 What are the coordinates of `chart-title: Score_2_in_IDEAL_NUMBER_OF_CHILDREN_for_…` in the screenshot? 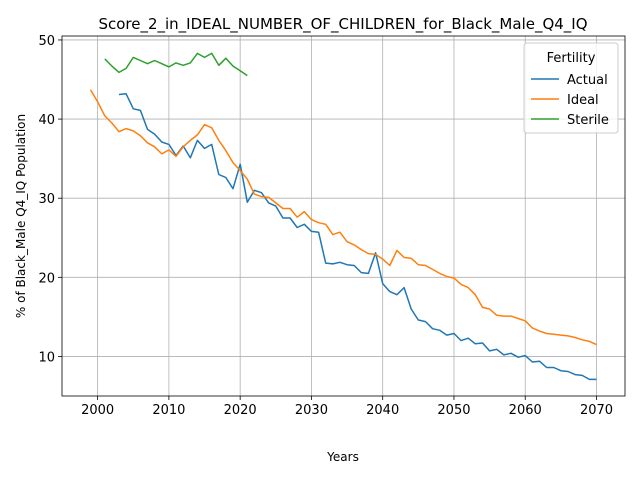 It's located at (342, 24).